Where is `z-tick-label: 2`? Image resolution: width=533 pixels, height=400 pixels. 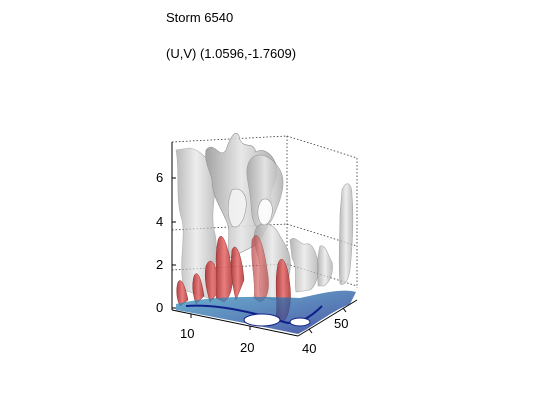
z-tick-label: 2 is located at coordinates (160, 264).